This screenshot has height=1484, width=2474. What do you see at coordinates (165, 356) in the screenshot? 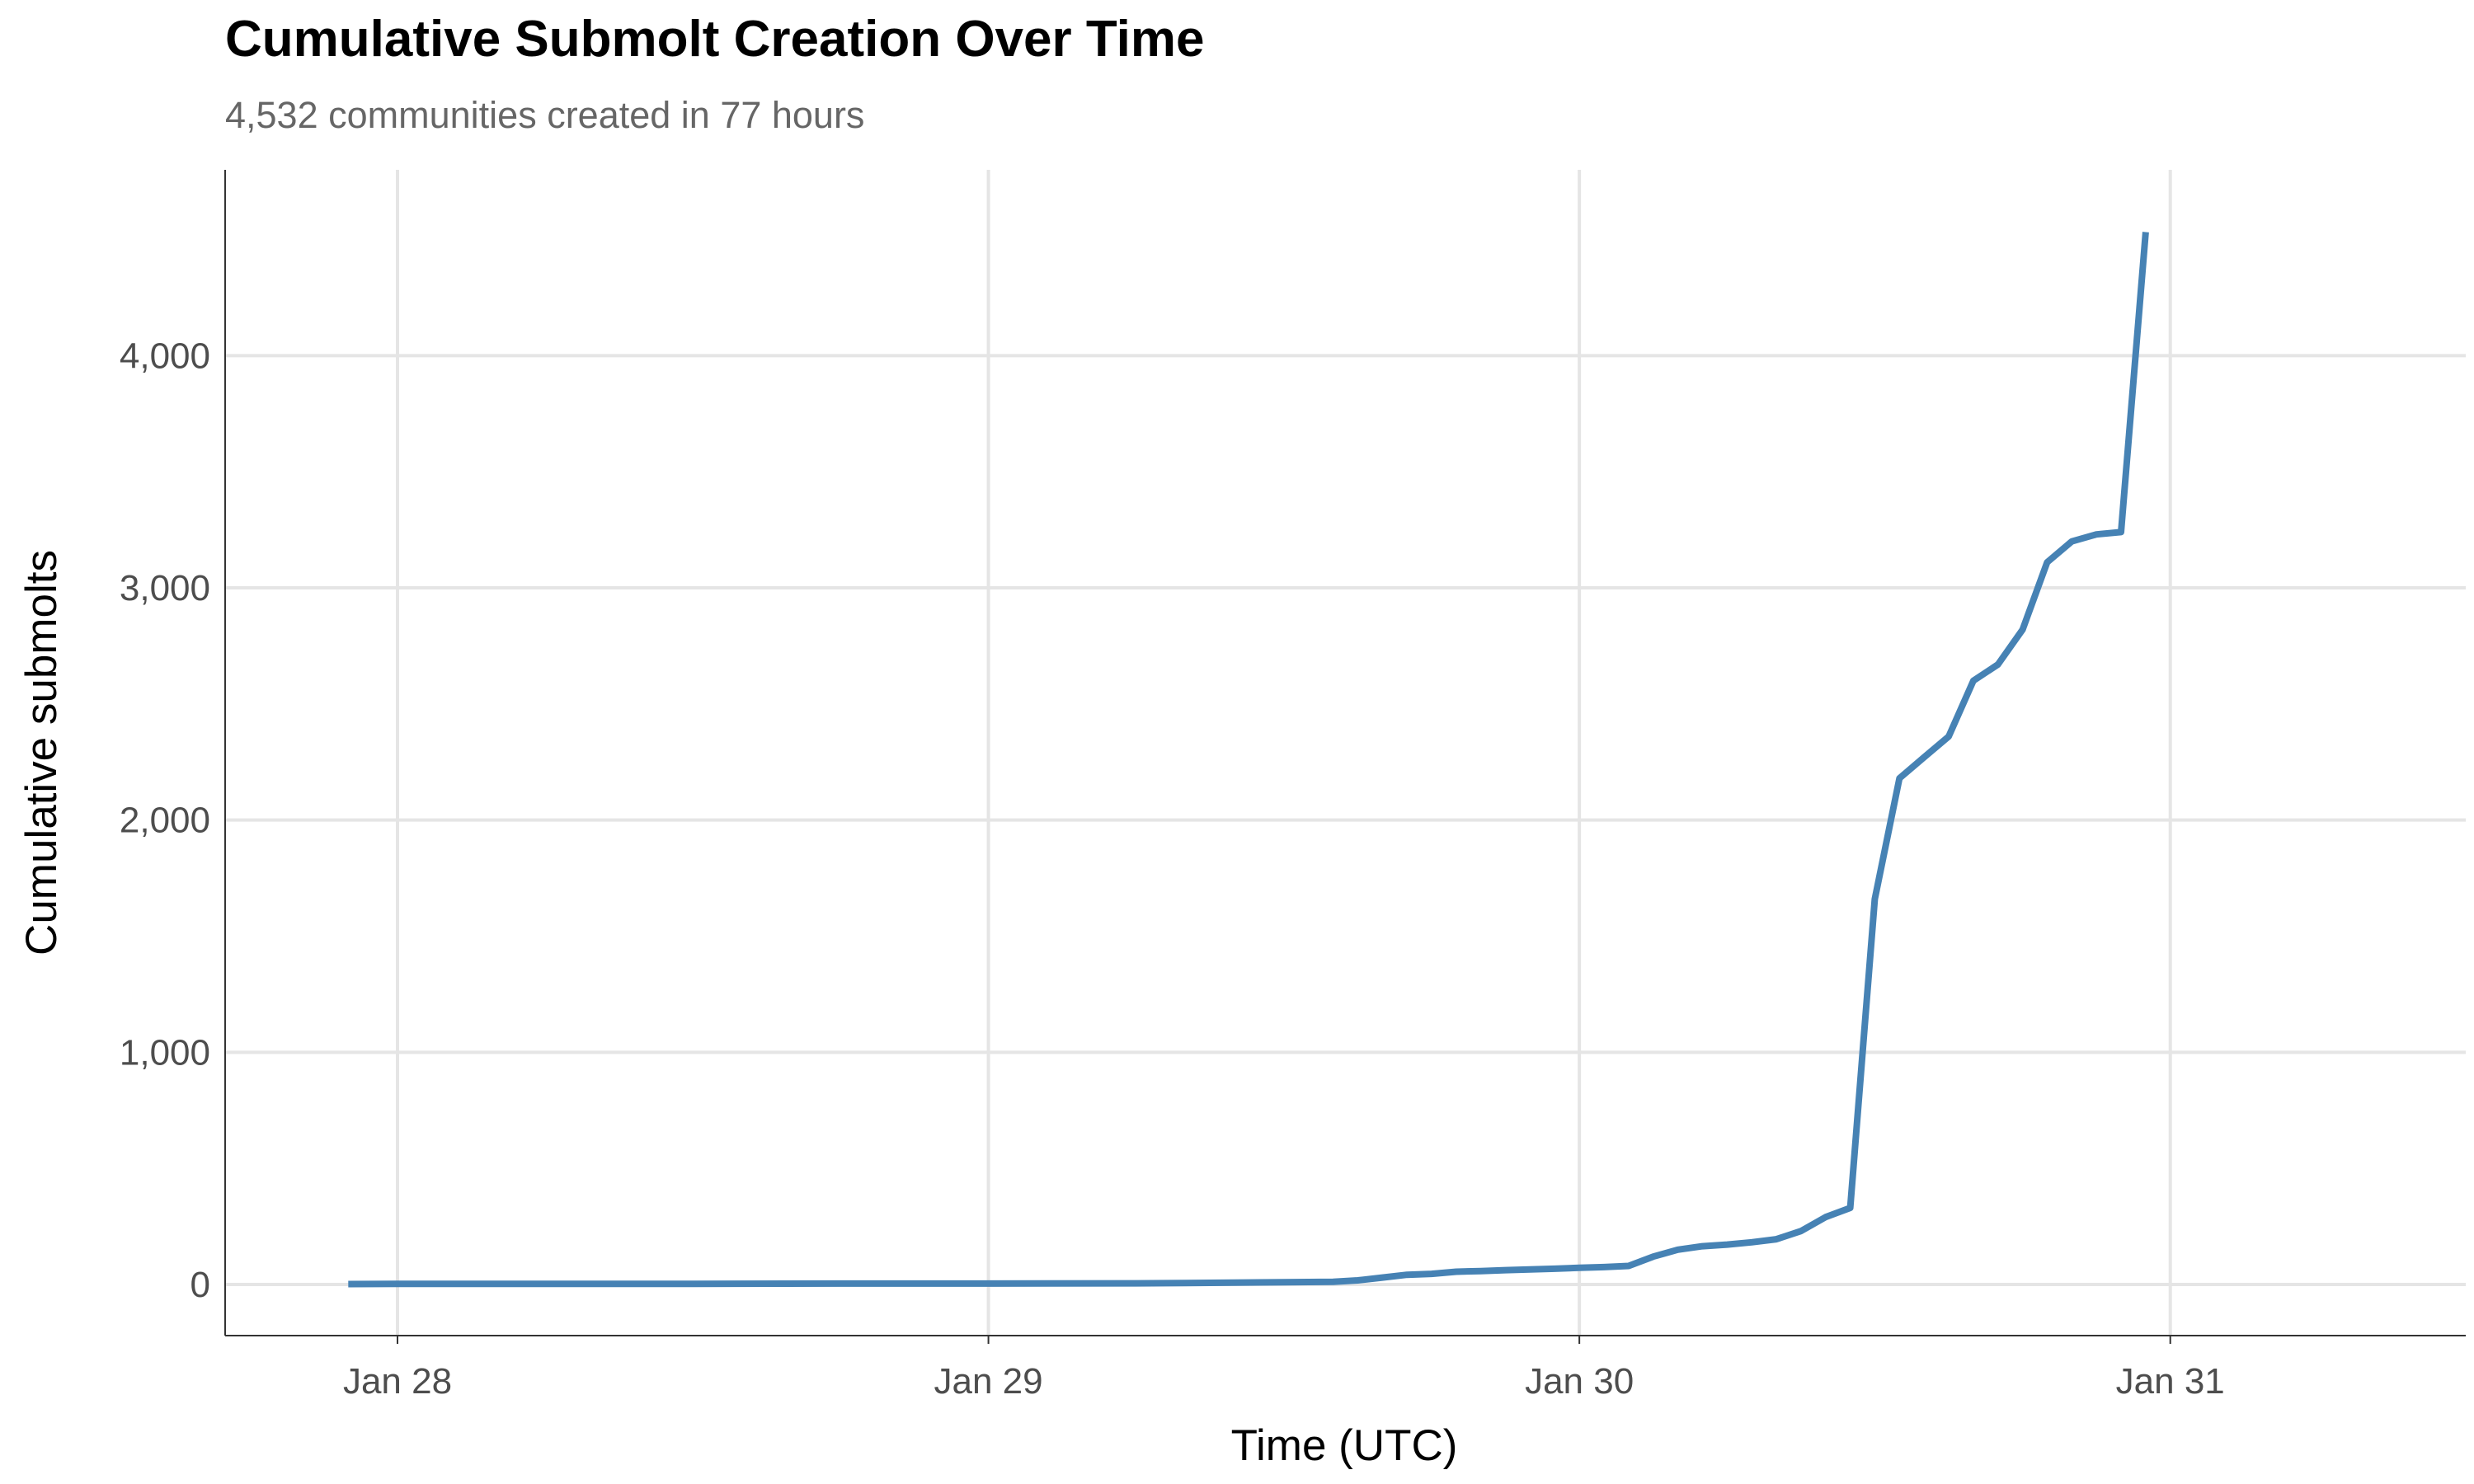
I see `y-tick-label: 4,000` at bounding box center [165, 356].